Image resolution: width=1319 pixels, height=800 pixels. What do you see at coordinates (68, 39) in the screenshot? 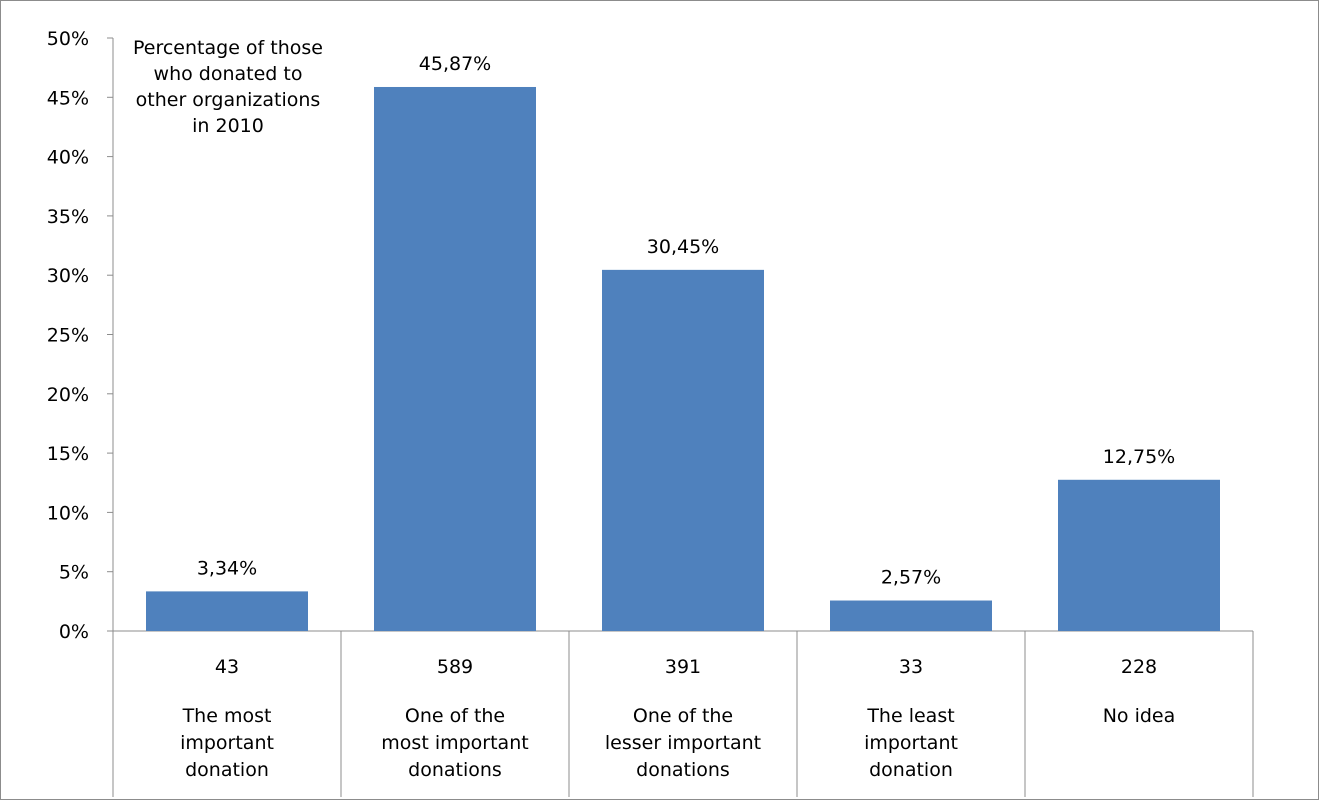
I see `y-tick-label: 50%` at bounding box center [68, 39].